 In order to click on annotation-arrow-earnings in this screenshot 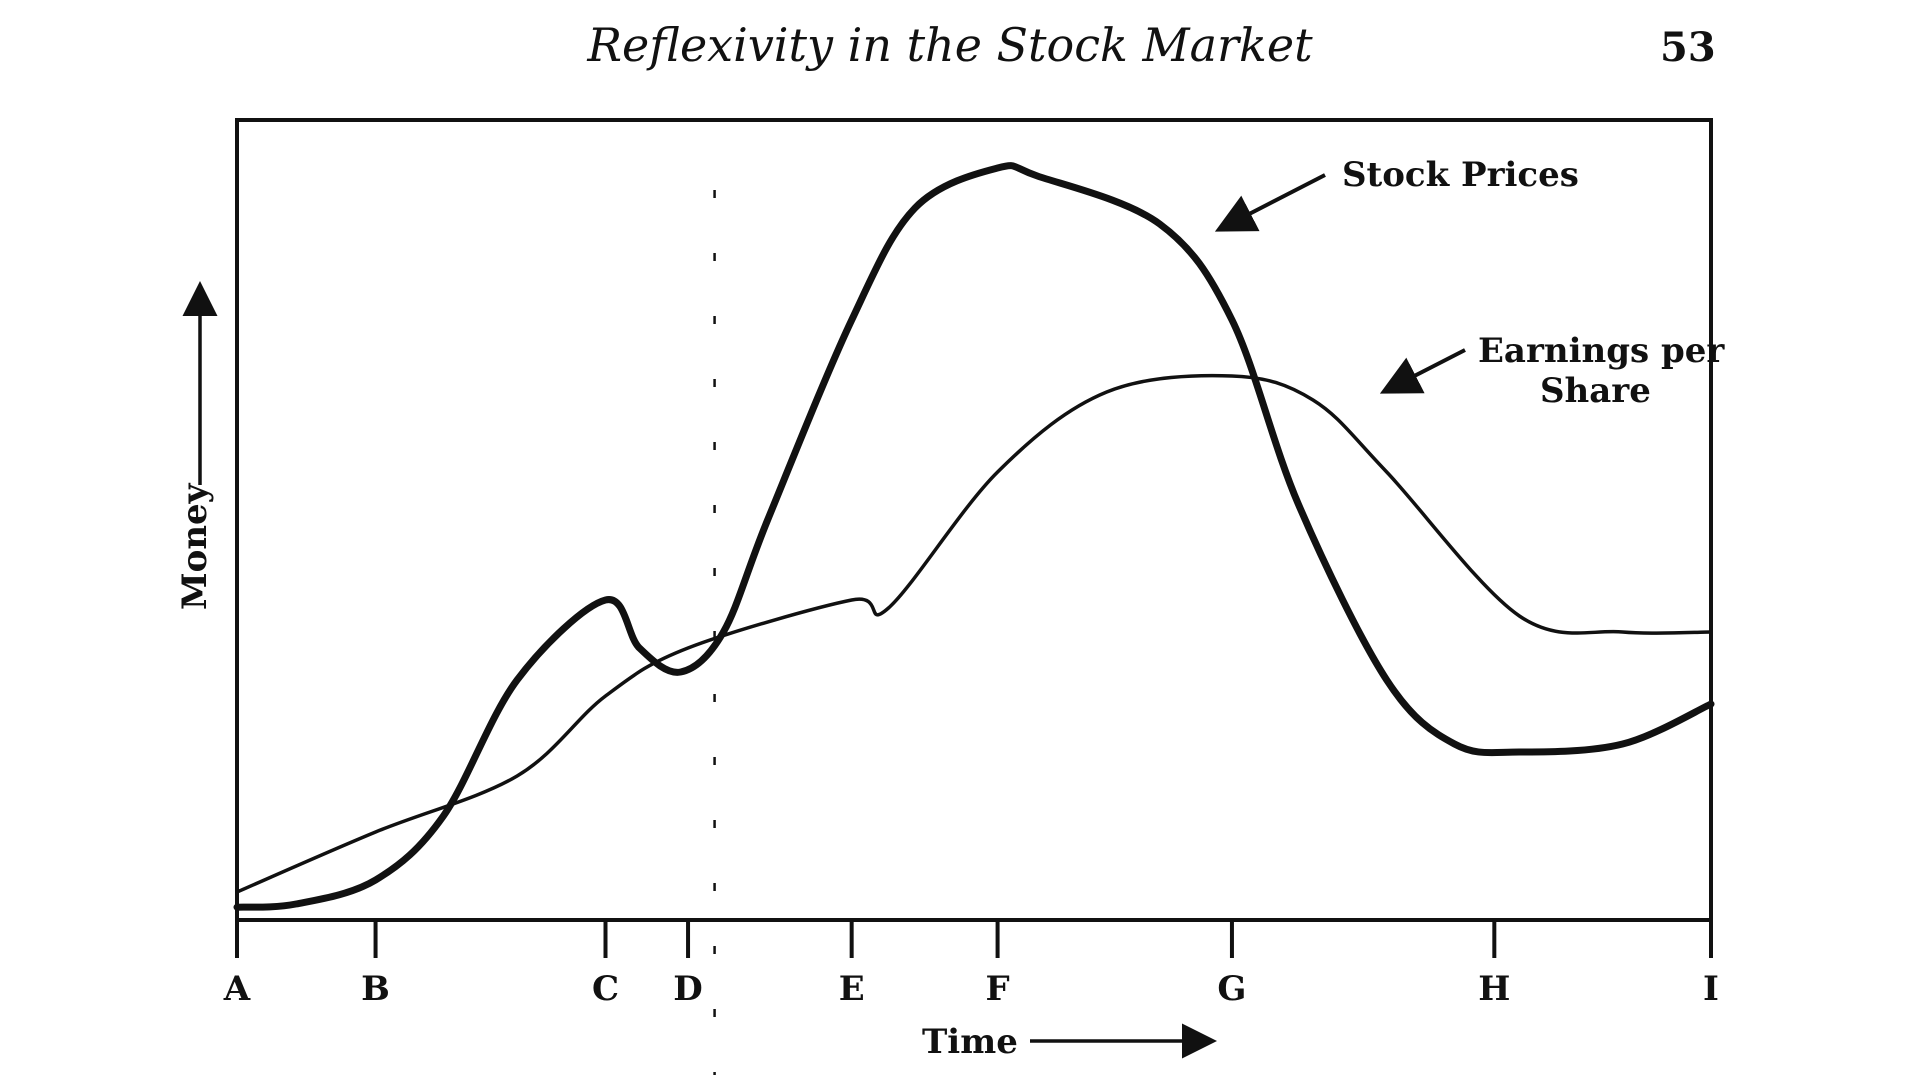, I will do `click(1422, 371)`.